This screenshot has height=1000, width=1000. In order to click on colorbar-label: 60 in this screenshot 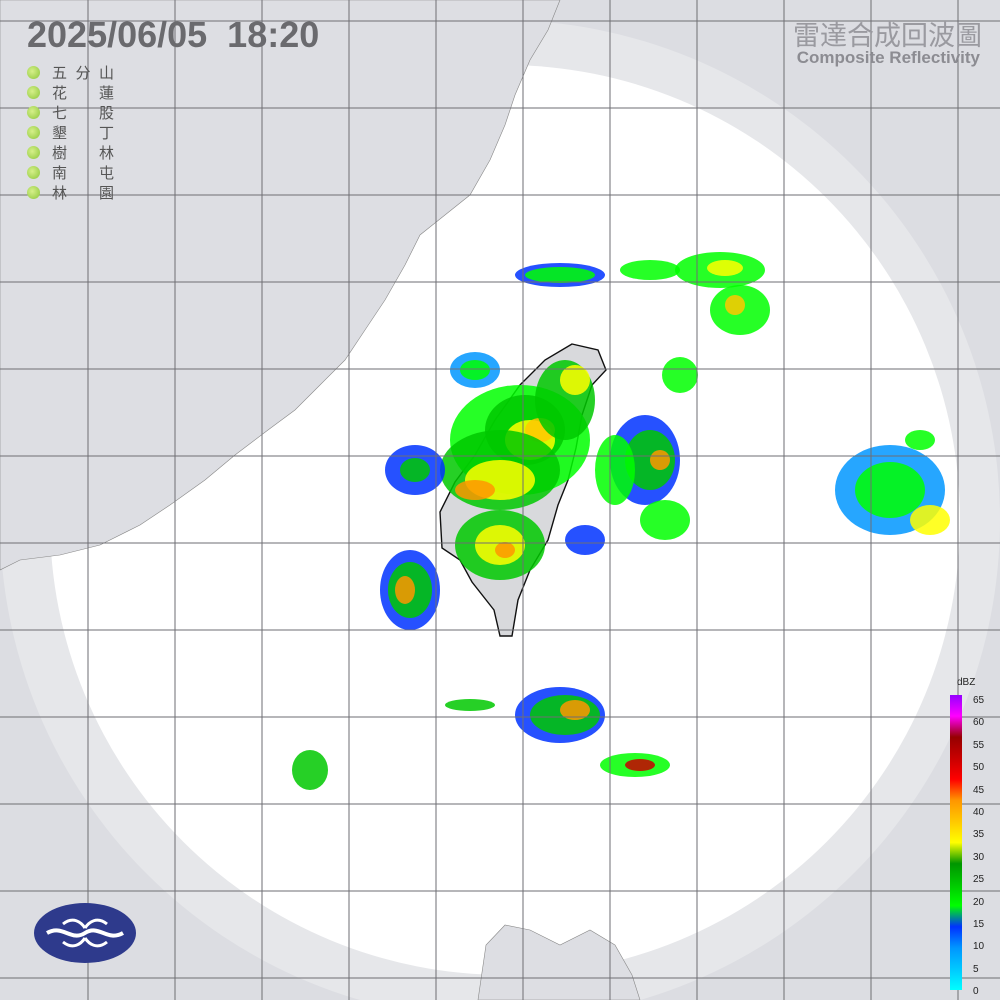, I will do `click(979, 723)`.